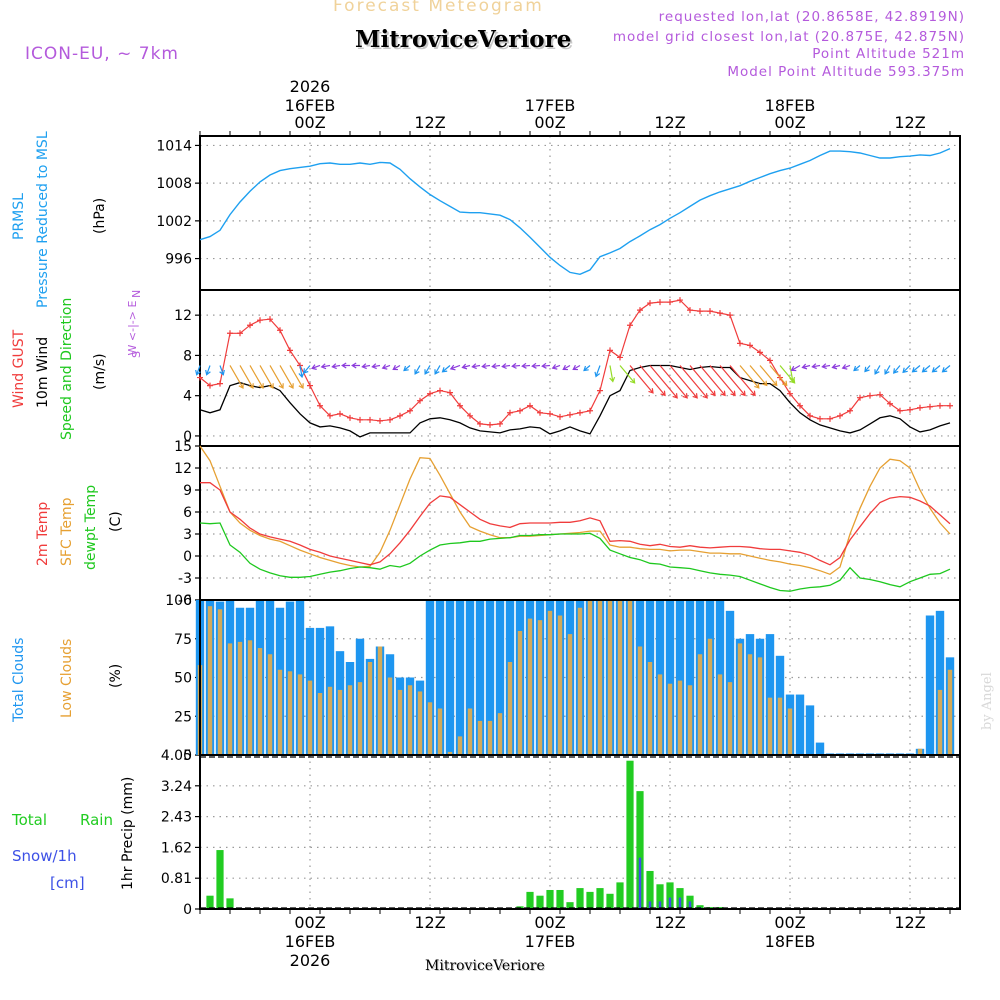  Describe the element at coordinates (309, 922) in the screenshot. I see `bottom-time-label: 00Z` at that location.